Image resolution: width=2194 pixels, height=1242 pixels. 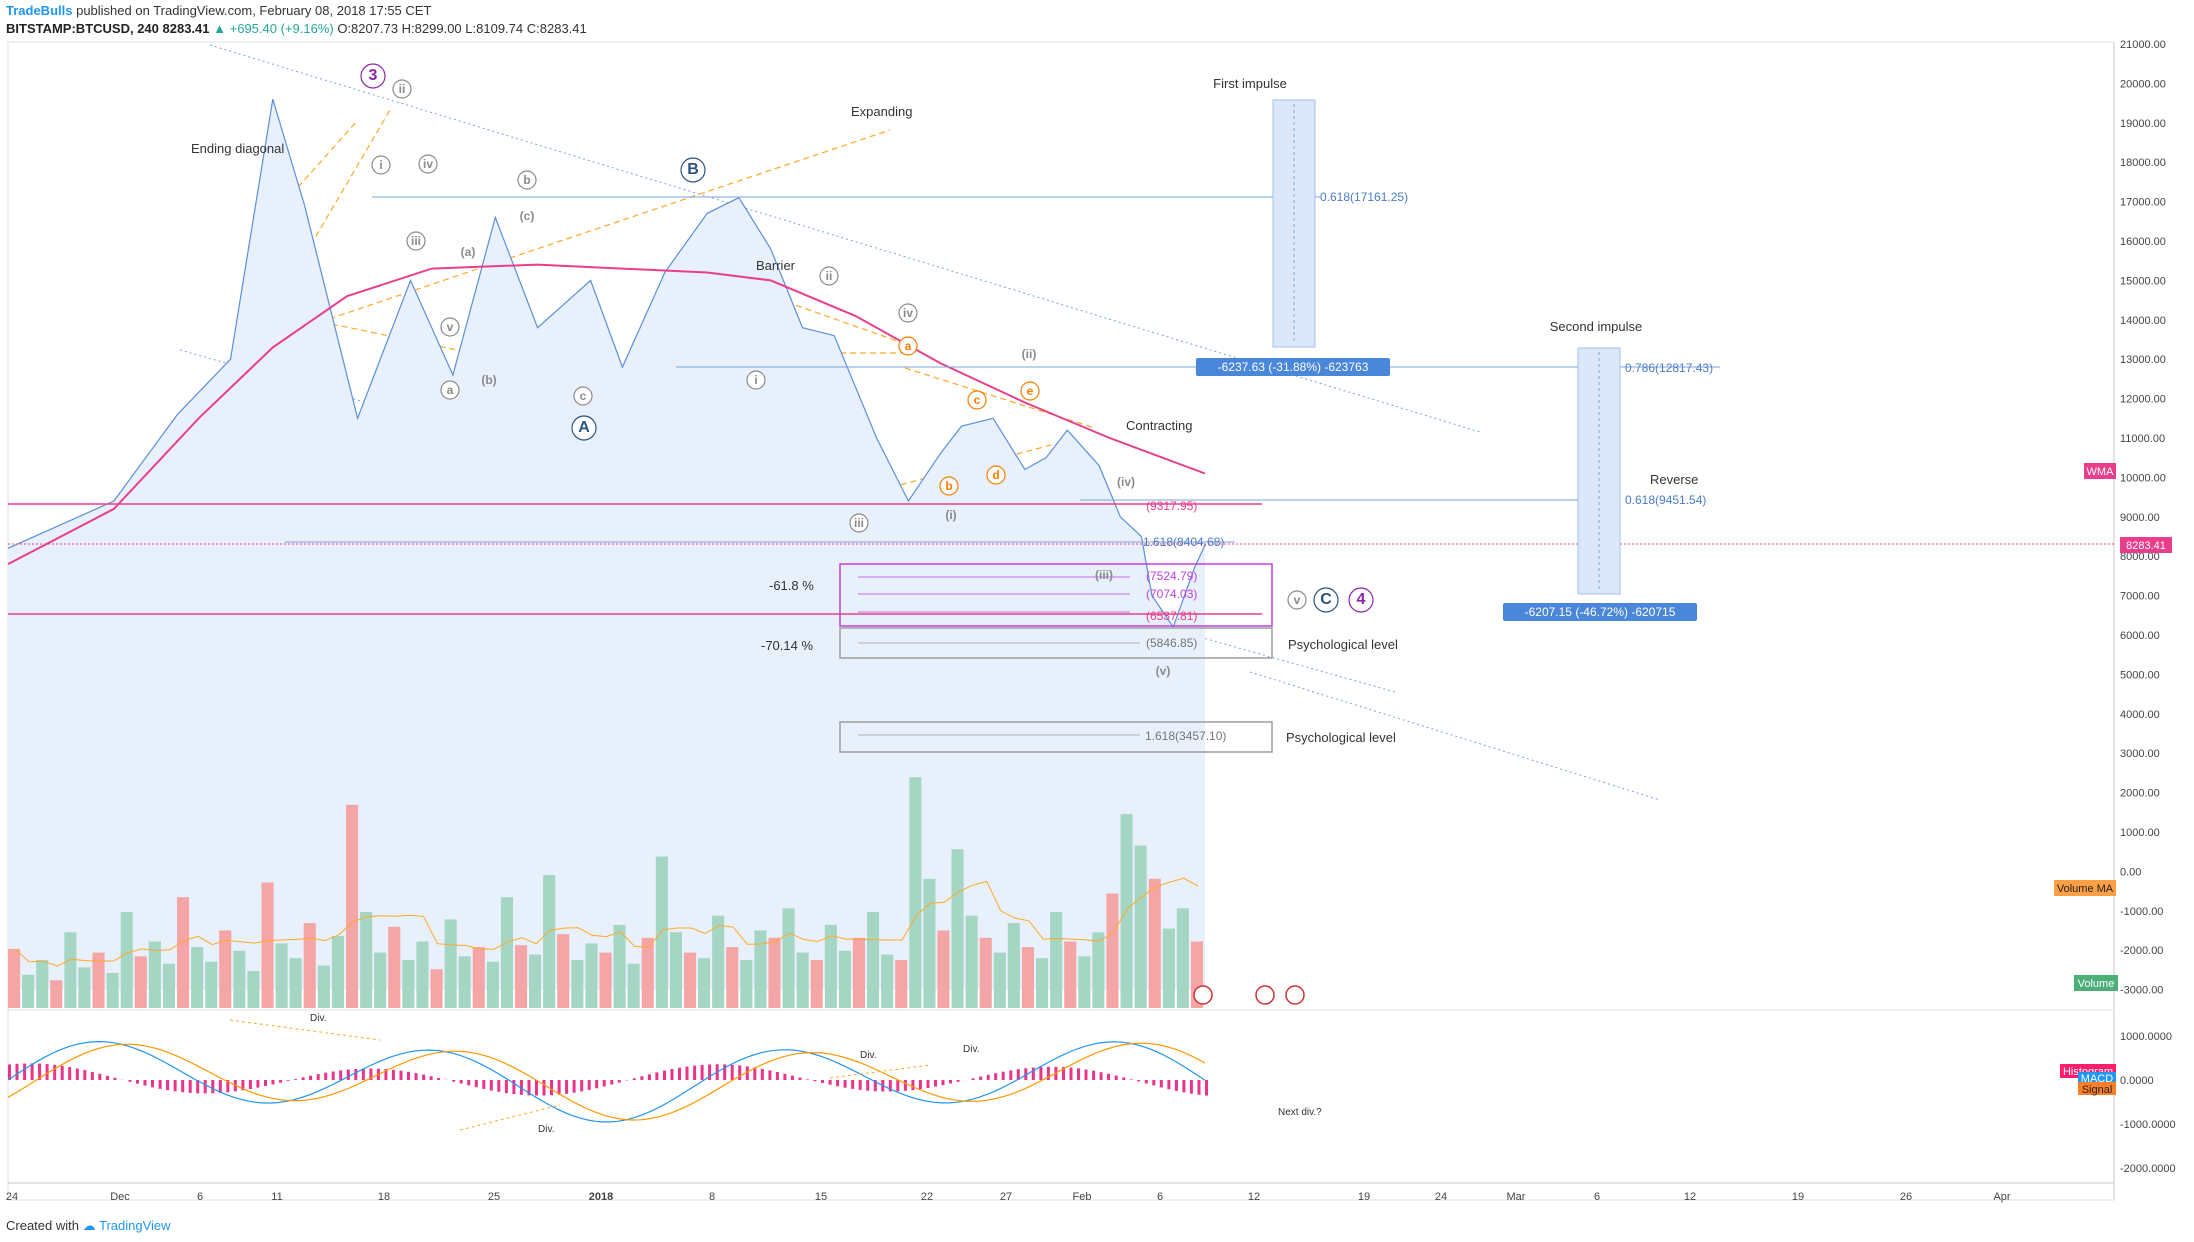 I want to click on macd-tick-label: -2000.0000, so click(x=2148, y=1169).